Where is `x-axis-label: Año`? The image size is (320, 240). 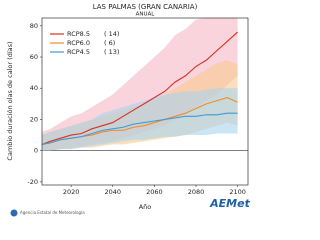 x-axis-label: Año is located at coordinates (145, 207).